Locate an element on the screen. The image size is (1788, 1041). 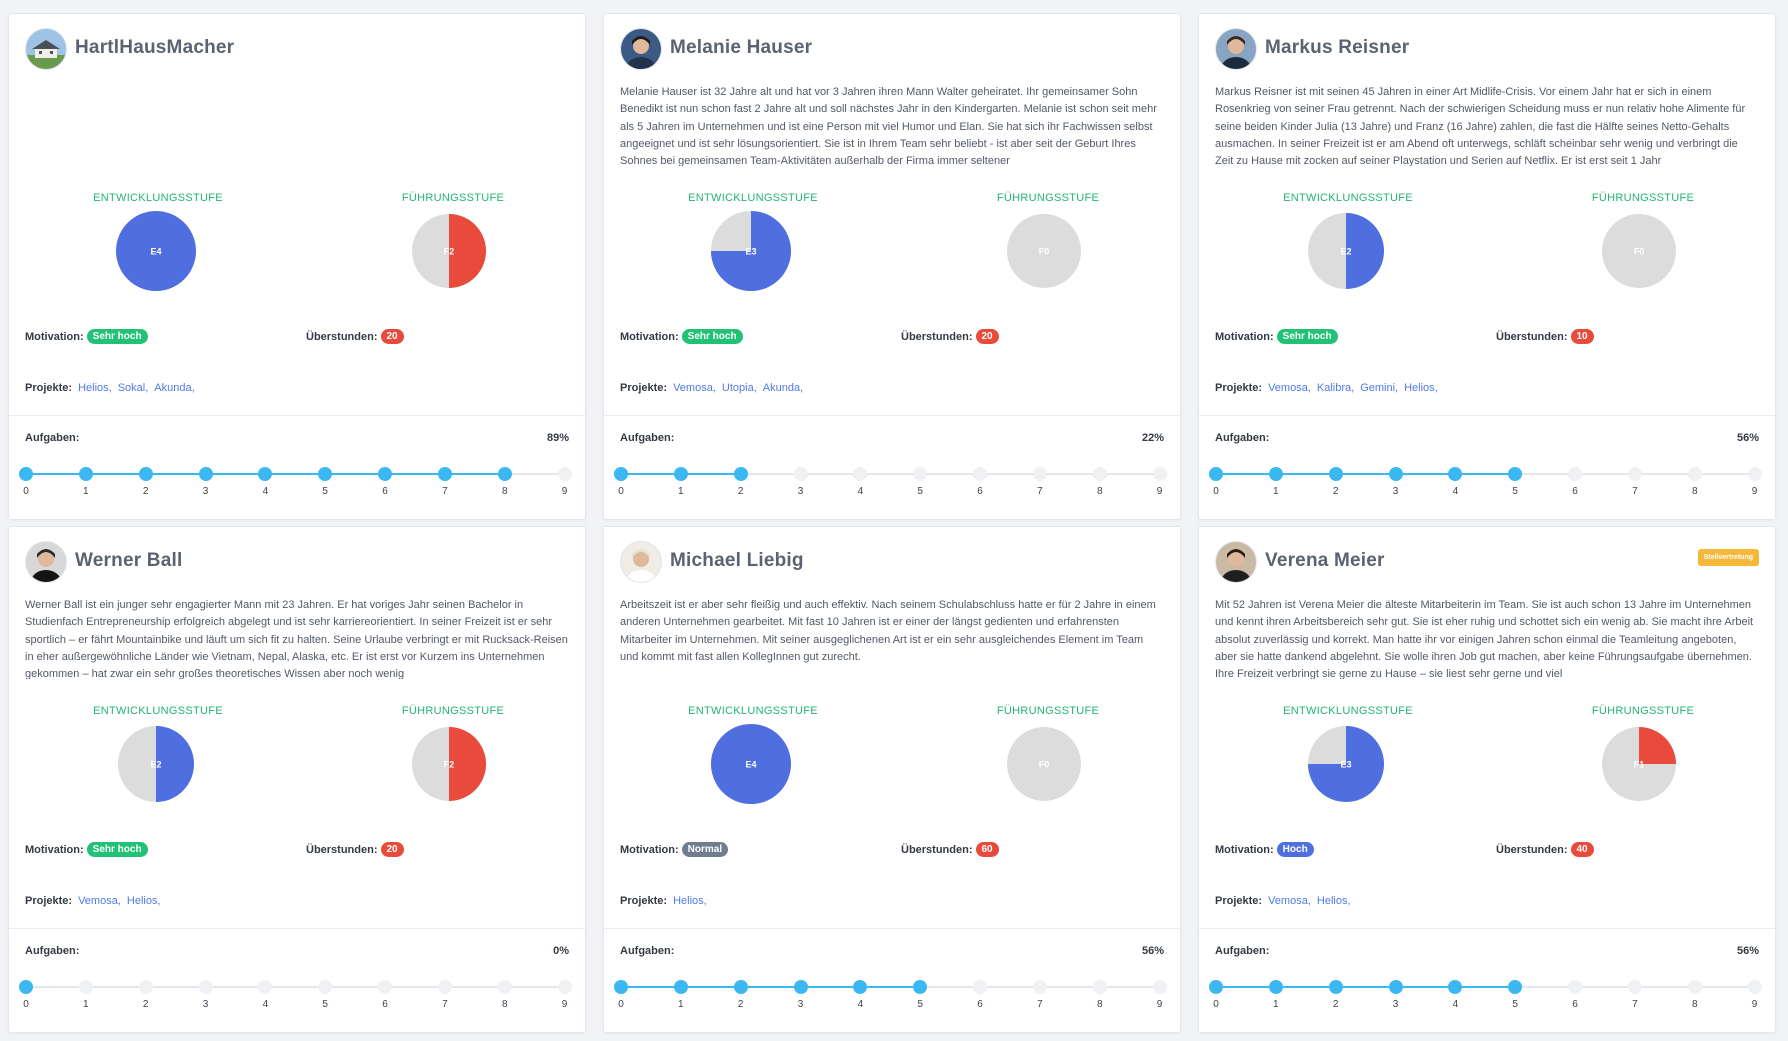
employee-name: HartlHausMacher is located at coordinates (155, 47).